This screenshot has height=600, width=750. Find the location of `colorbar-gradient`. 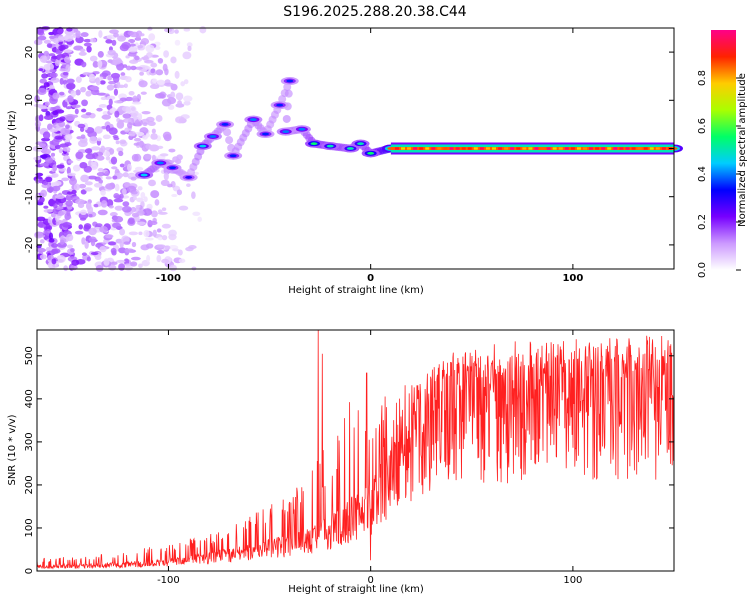

colorbar-gradient is located at coordinates (723, 150).